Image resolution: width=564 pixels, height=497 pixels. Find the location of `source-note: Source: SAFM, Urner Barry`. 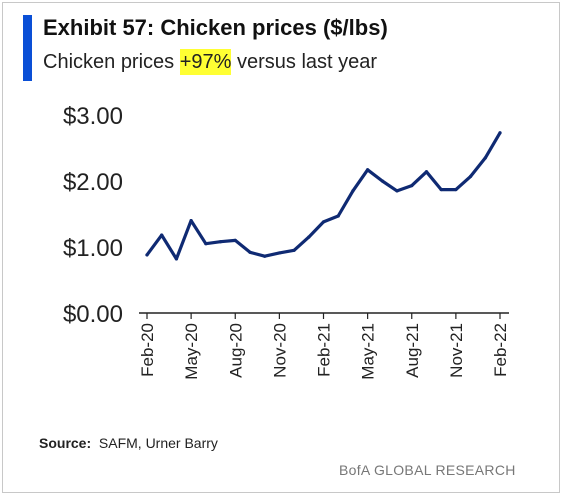

source-note: Source: SAFM, Urner Barry is located at coordinates (128, 443).